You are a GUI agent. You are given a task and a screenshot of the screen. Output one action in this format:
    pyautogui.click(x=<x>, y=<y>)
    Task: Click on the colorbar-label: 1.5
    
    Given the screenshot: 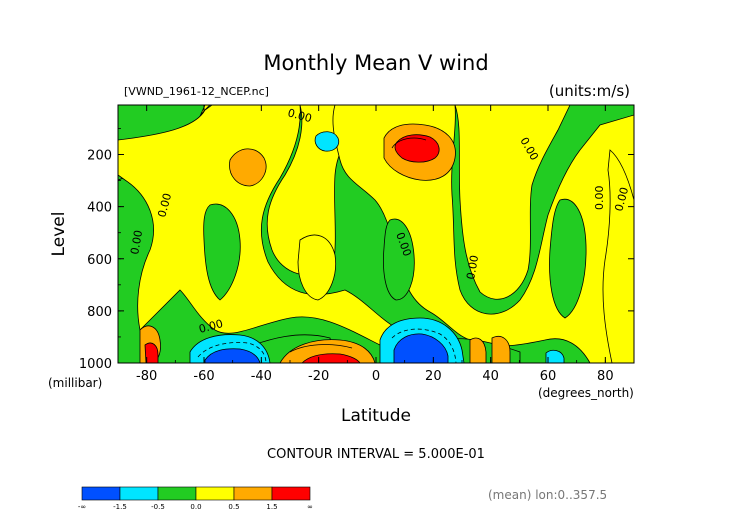 What is the action you would take?
    pyautogui.click(x=271, y=507)
    